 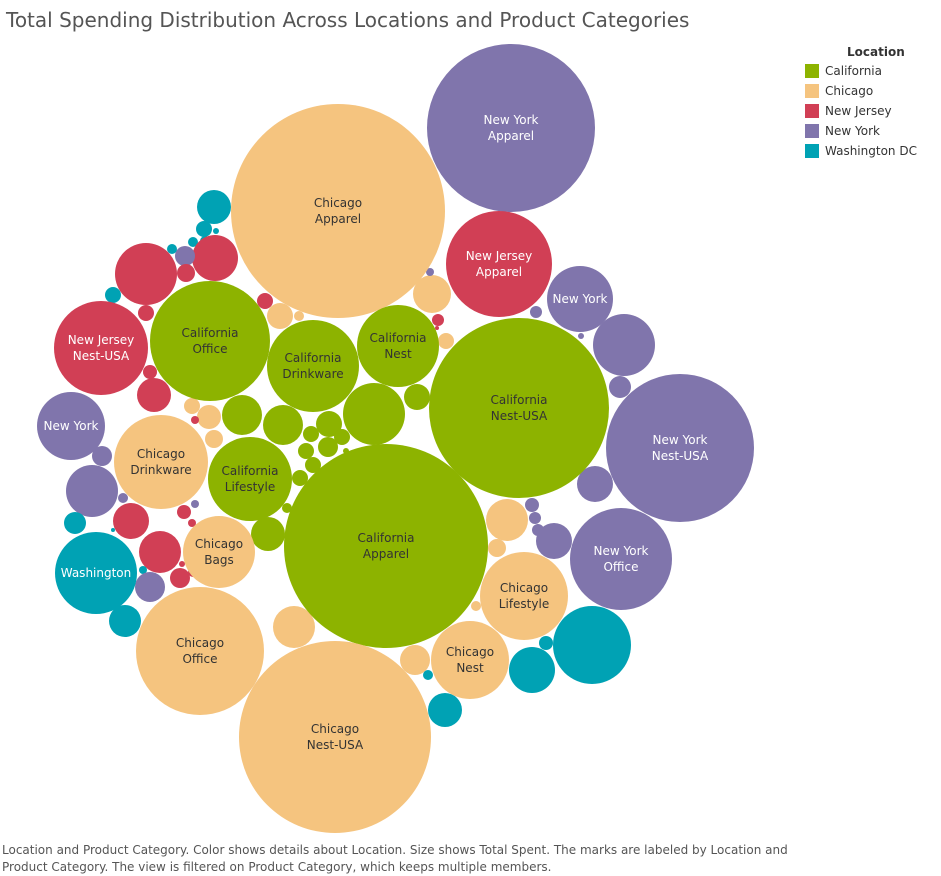 I want to click on bubble-label: Chicago, so click(x=219, y=544).